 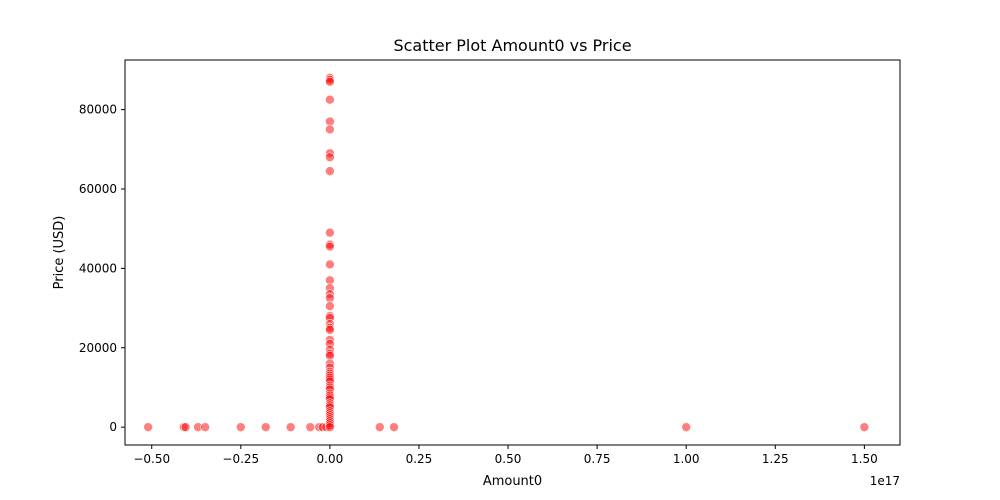 What do you see at coordinates (98, 189) in the screenshot?
I see `y-tick-label: 60000` at bounding box center [98, 189].